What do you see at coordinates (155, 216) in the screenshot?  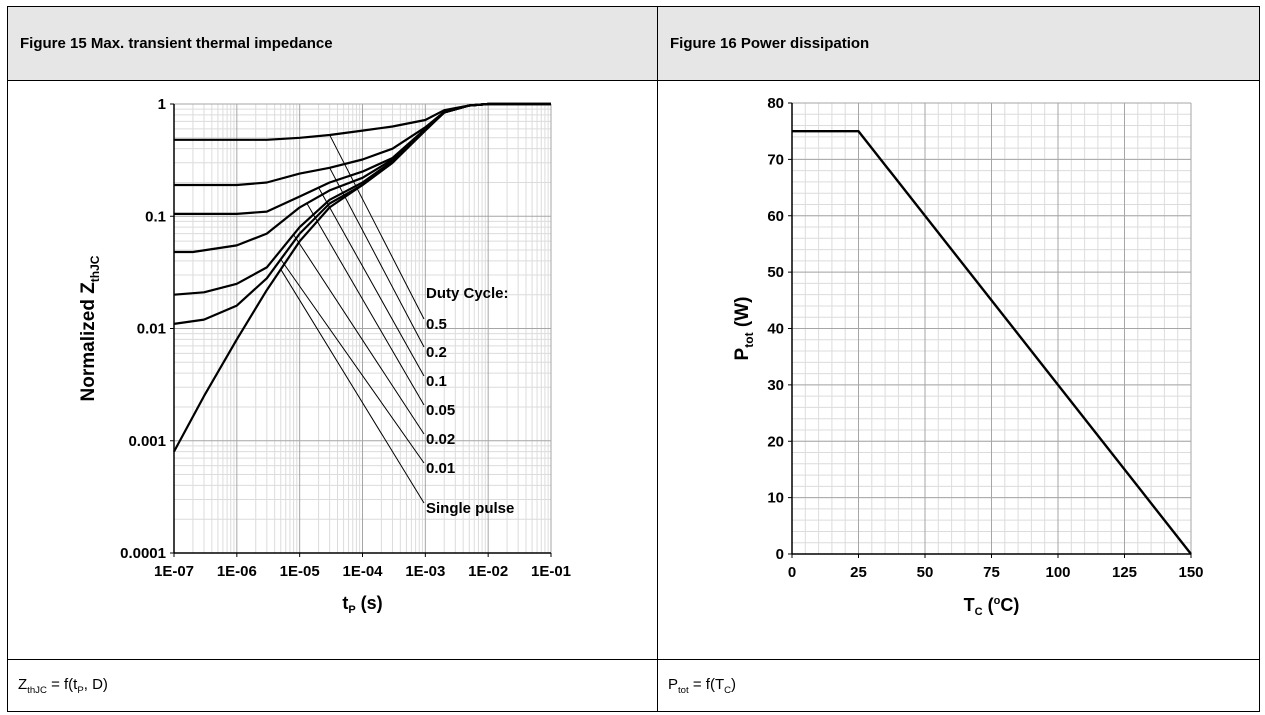 I see `y-tick-label: 0.1` at bounding box center [155, 216].